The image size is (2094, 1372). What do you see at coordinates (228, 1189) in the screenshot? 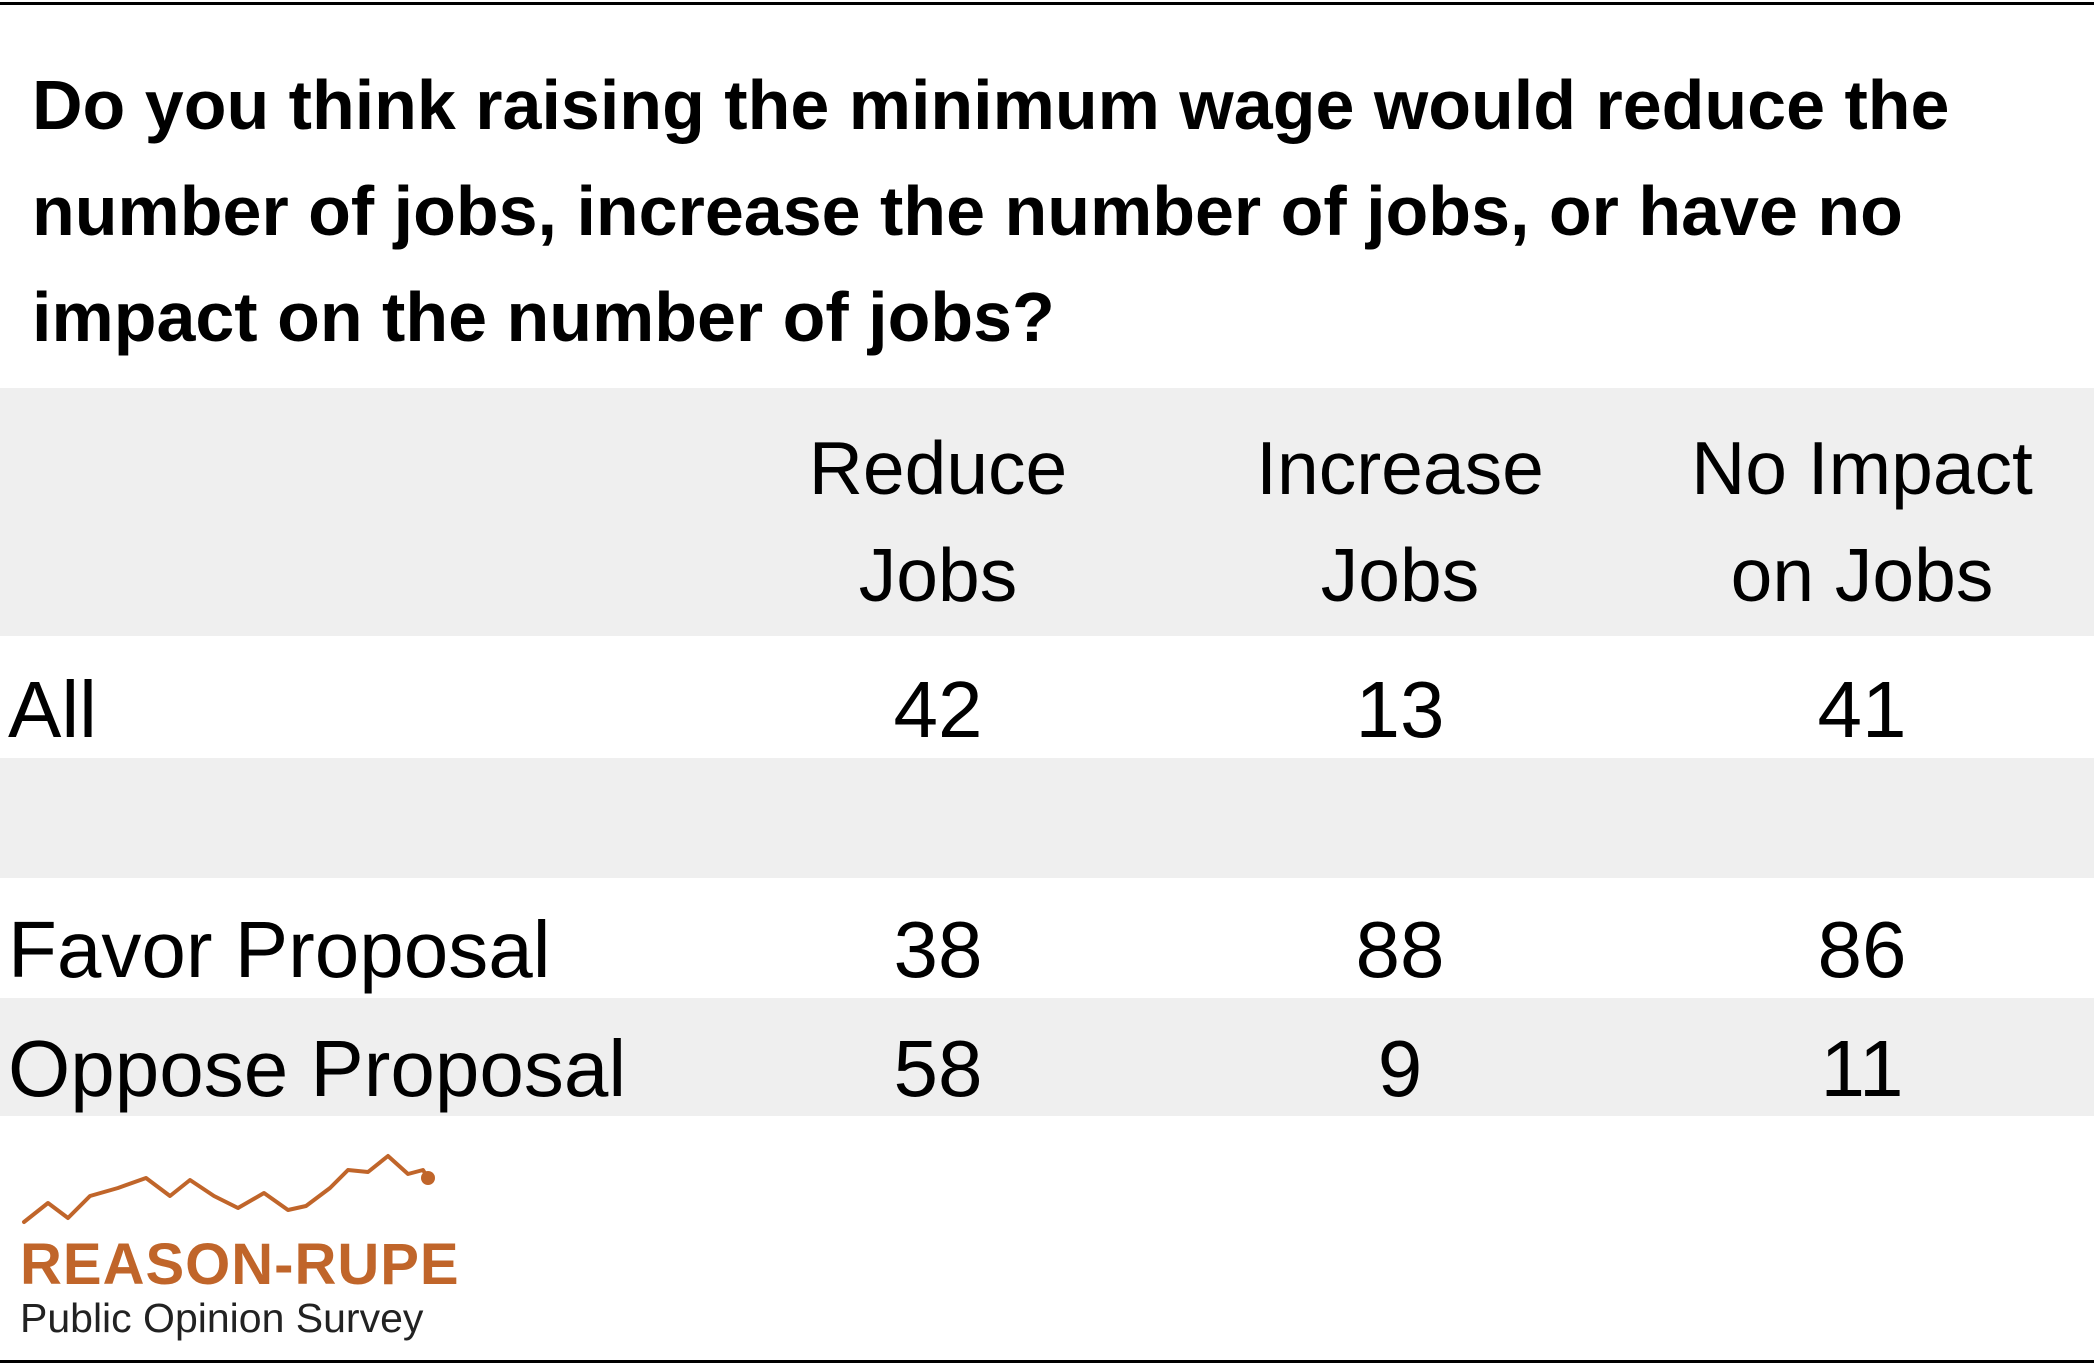
I see `reason-rupe-logo-icon` at bounding box center [228, 1189].